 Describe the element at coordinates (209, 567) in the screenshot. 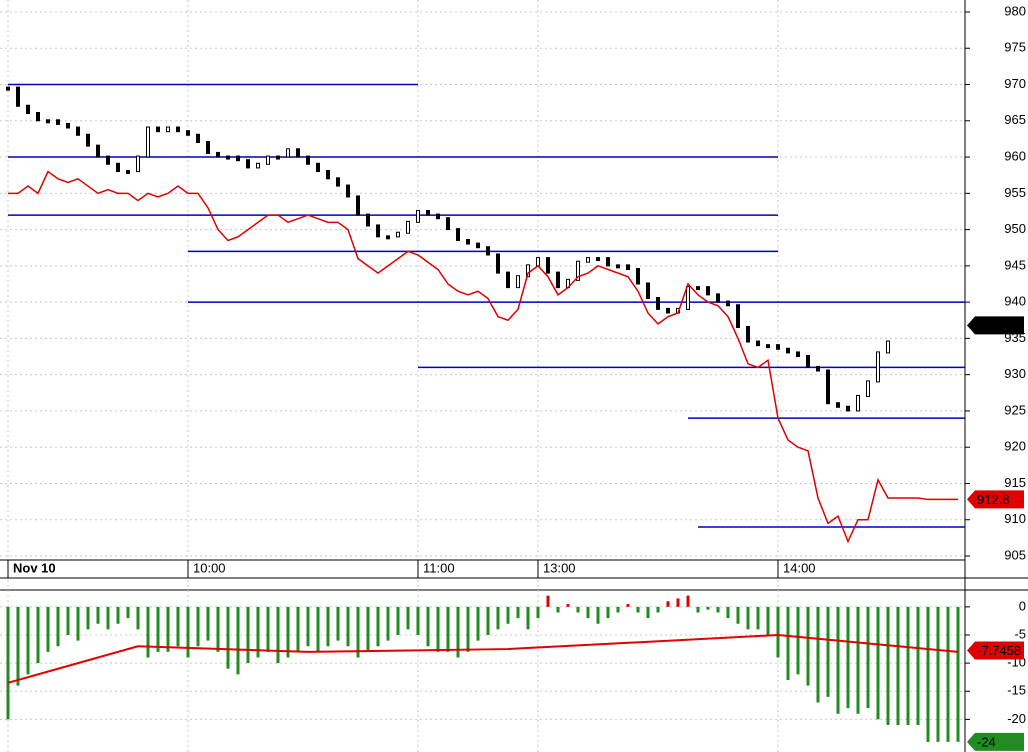

I see `x-tick-label: 10:00` at that location.